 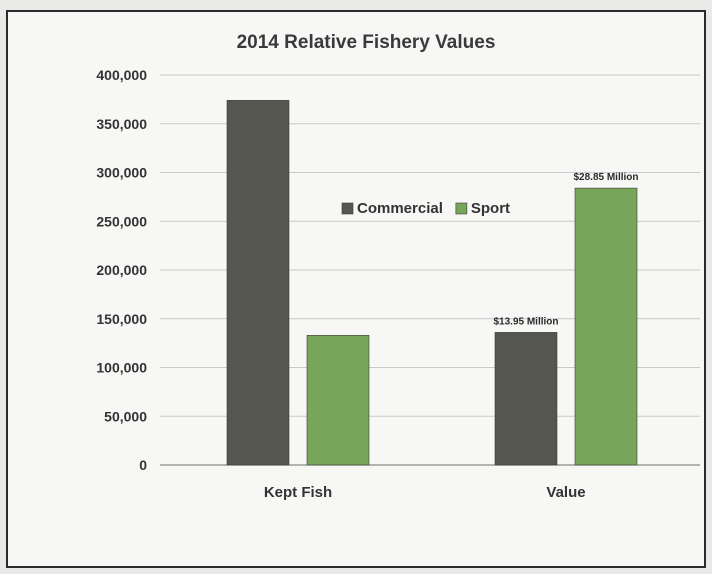 What do you see at coordinates (143, 465) in the screenshot?
I see `y-tick-label: 0` at bounding box center [143, 465].